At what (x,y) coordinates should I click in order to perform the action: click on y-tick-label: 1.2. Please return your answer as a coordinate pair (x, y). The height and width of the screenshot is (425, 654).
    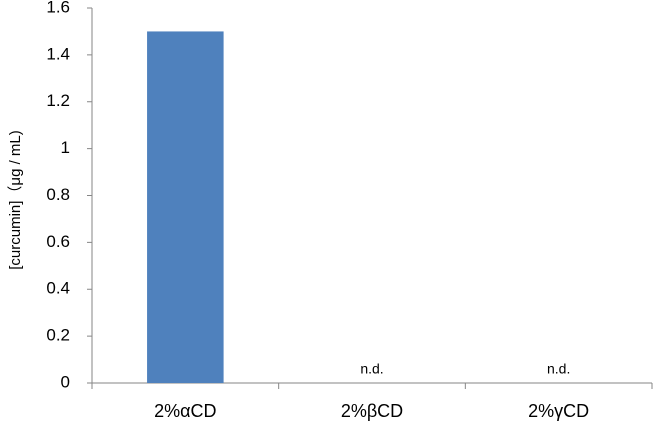
    Looking at the image, I should click on (58, 100).